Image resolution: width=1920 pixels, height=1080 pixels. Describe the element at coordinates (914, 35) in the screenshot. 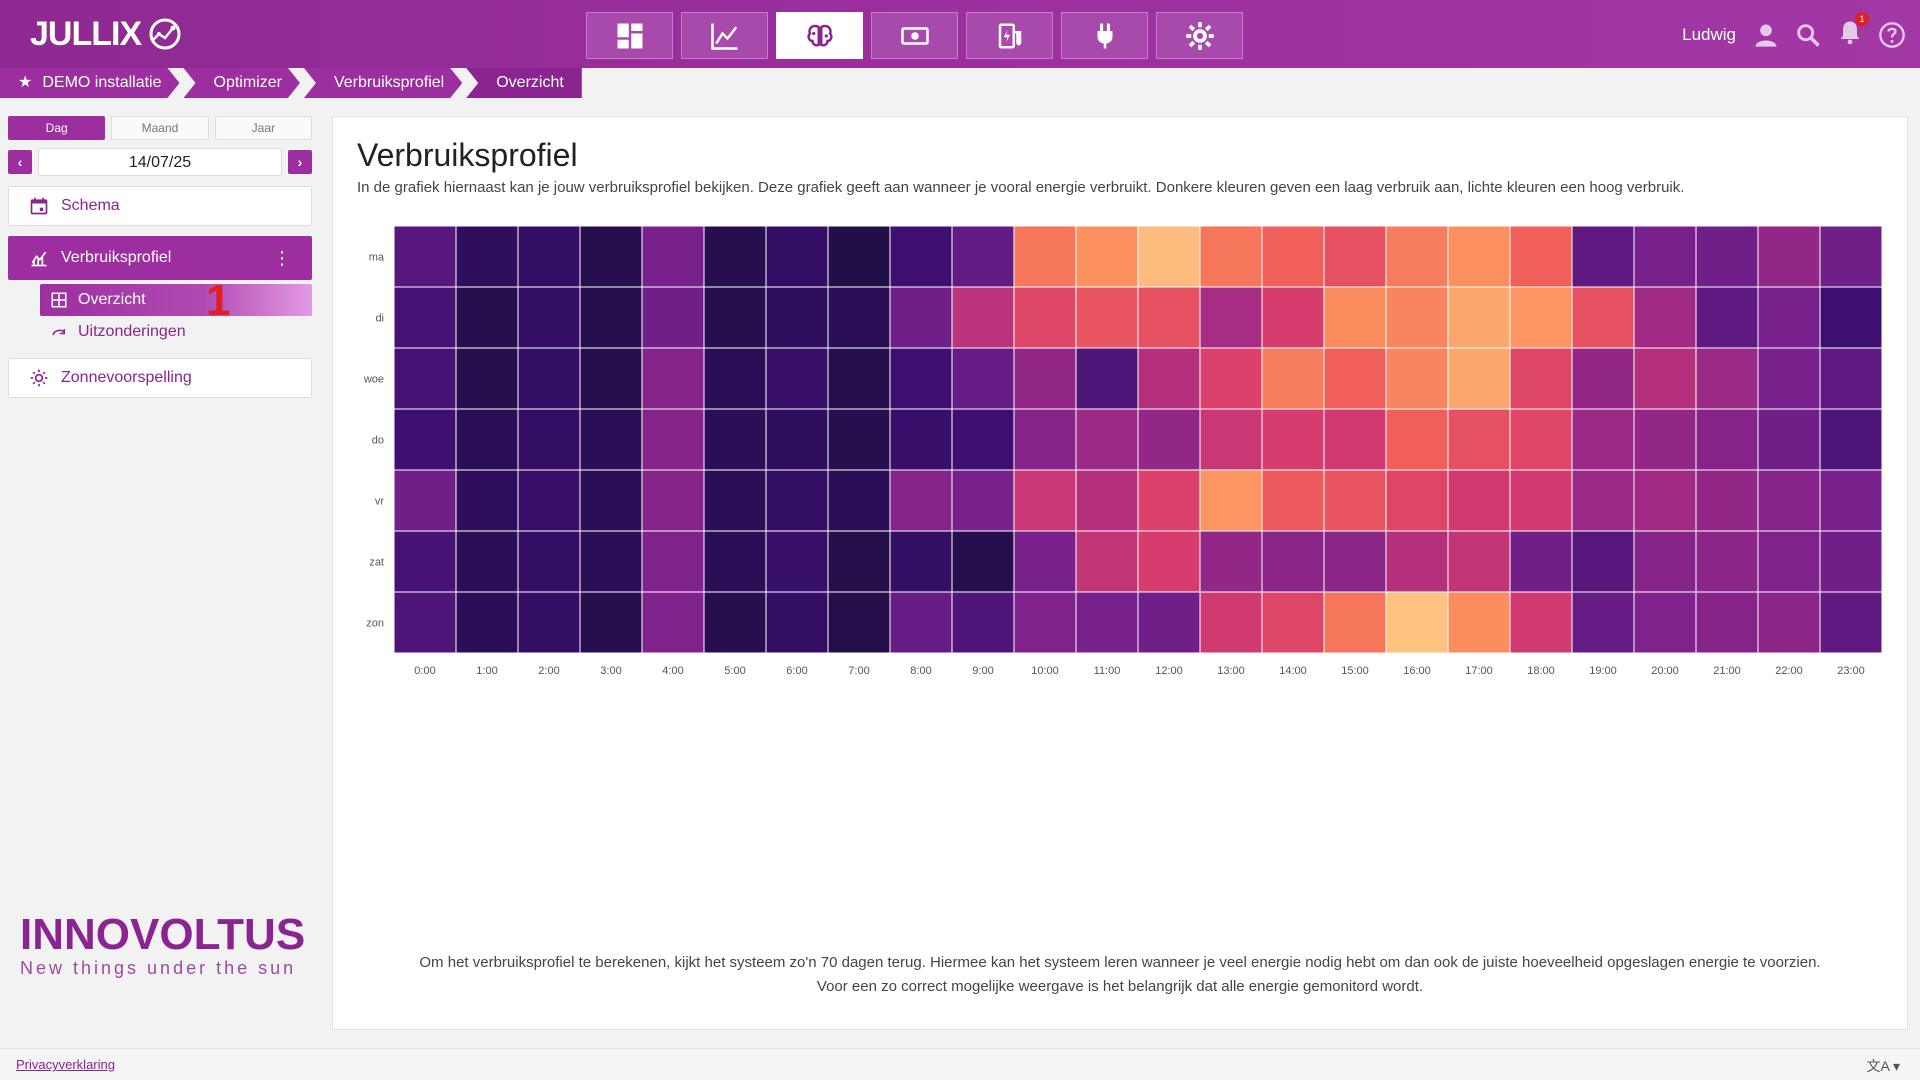

I see `nav-money-button` at that location.